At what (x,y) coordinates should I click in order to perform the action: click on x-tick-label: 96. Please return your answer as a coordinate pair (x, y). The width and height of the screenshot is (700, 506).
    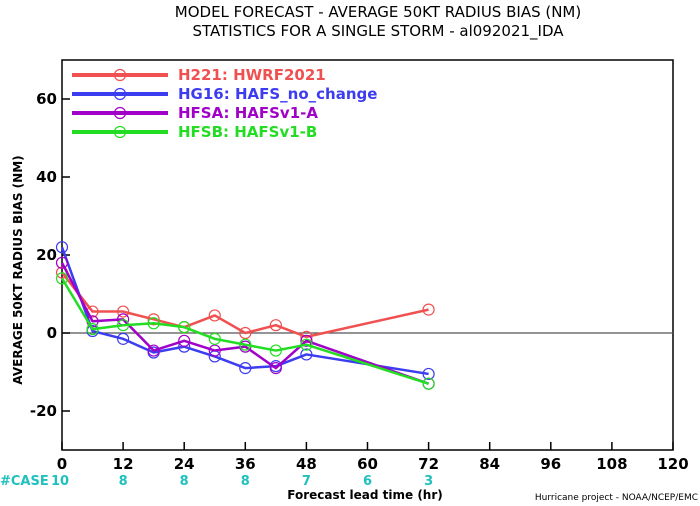
    Looking at the image, I should click on (550, 464).